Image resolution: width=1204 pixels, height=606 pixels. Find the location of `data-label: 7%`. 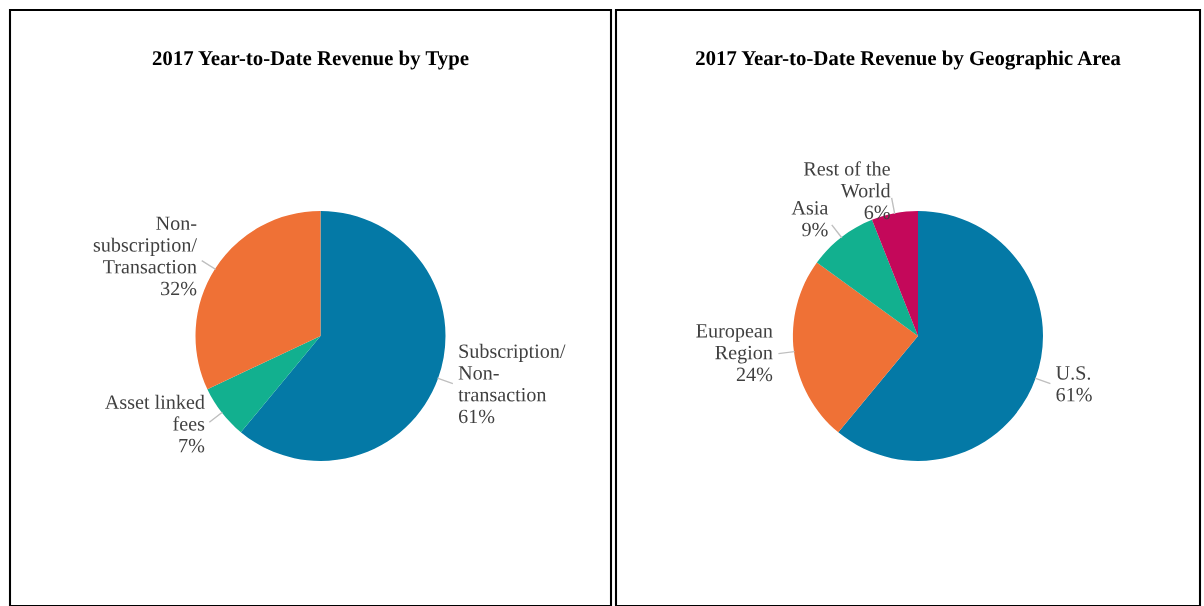

data-label: 7% is located at coordinates (192, 445).